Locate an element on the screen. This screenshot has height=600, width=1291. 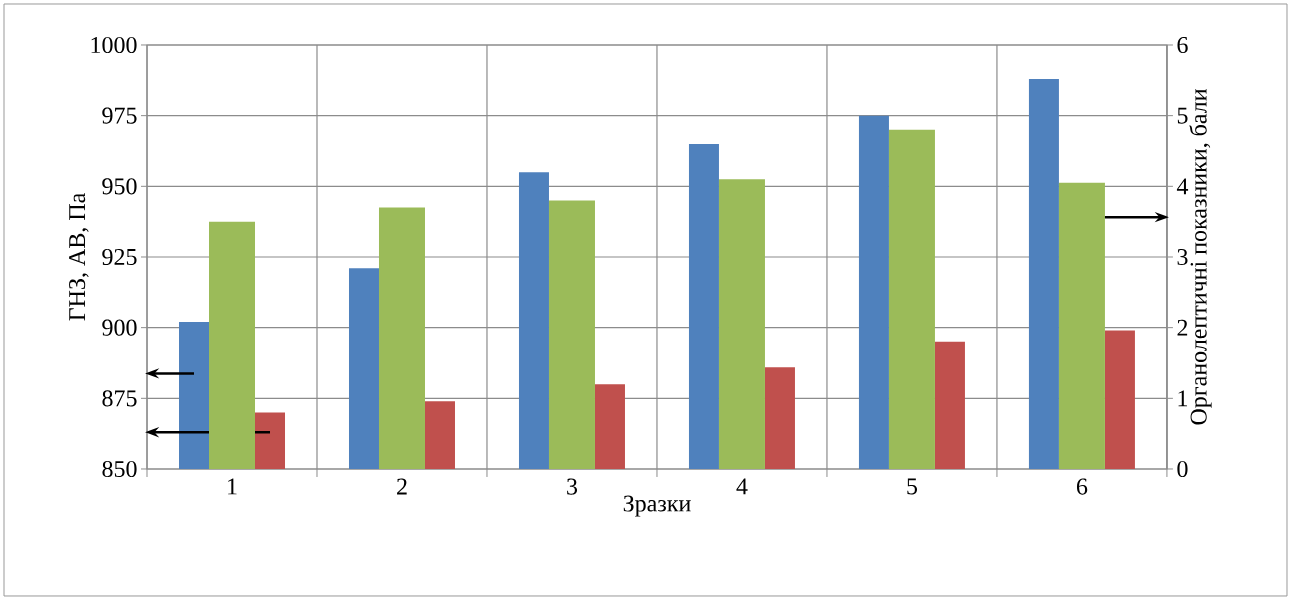
y-tick-label: 925 is located at coordinates (119, 257).